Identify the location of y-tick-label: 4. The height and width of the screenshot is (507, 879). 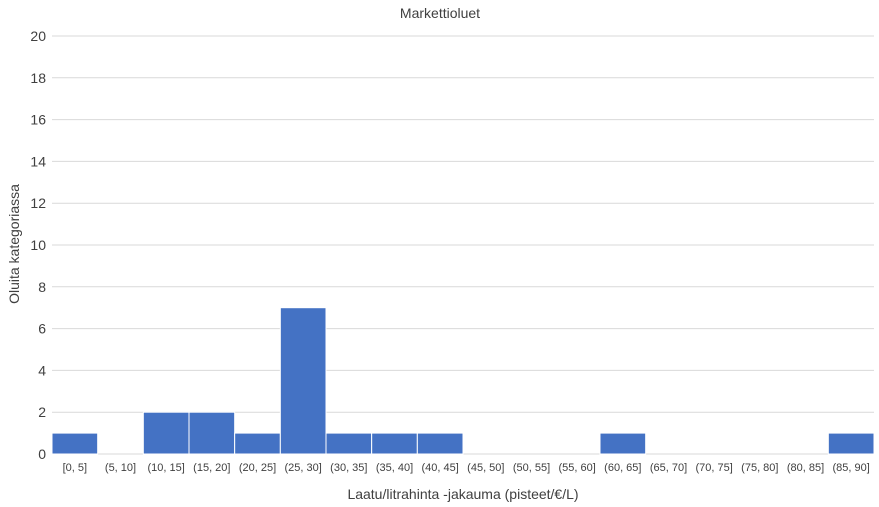
(42, 370).